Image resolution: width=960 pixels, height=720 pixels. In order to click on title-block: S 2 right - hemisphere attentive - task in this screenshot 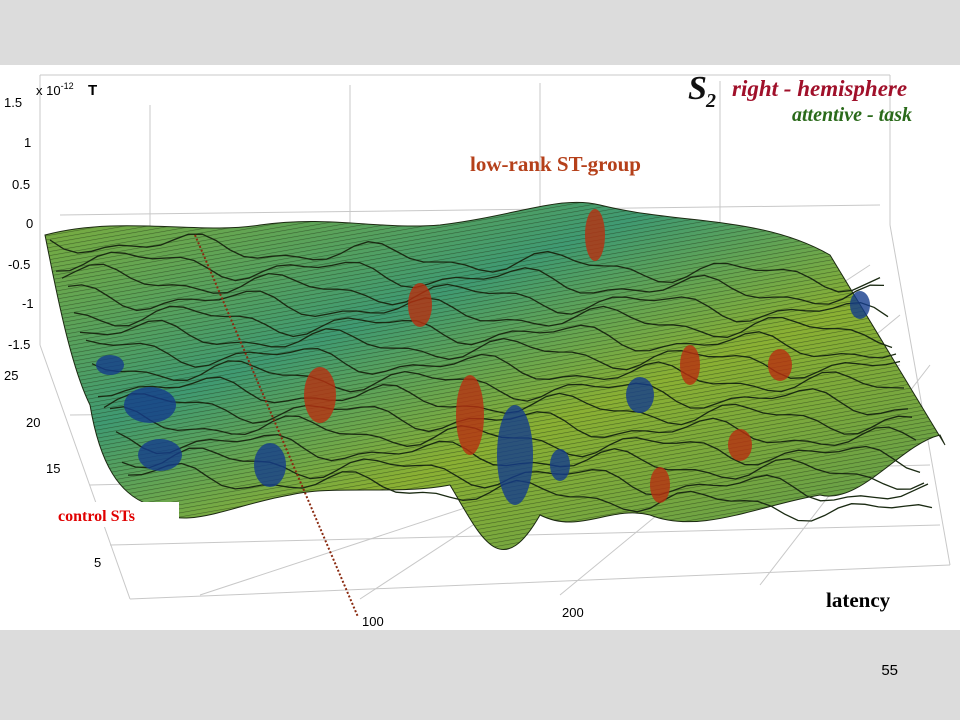, I will do `click(800, 98)`.